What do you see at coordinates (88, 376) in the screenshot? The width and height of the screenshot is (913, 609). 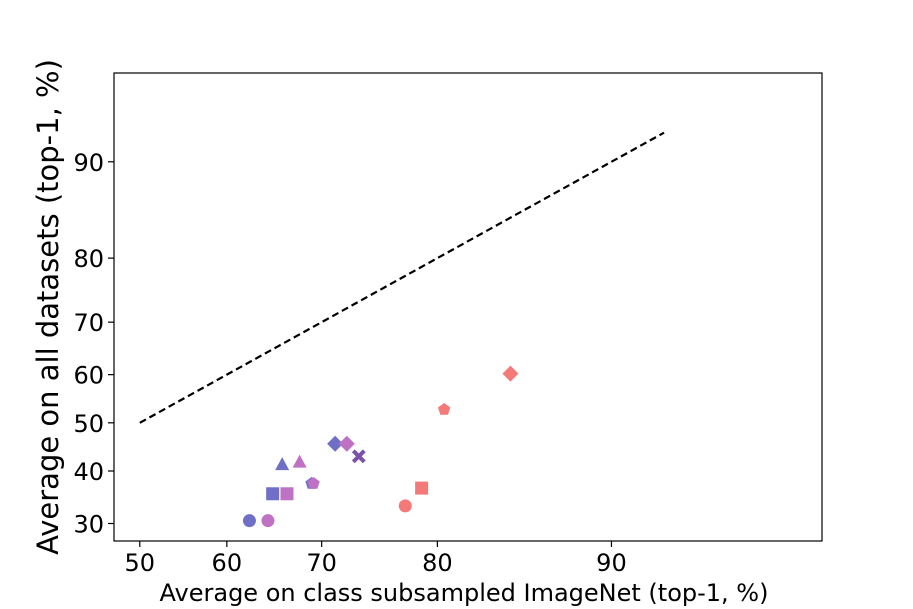 I see `y-tick-label: 60` at bounding box center [88, 376].